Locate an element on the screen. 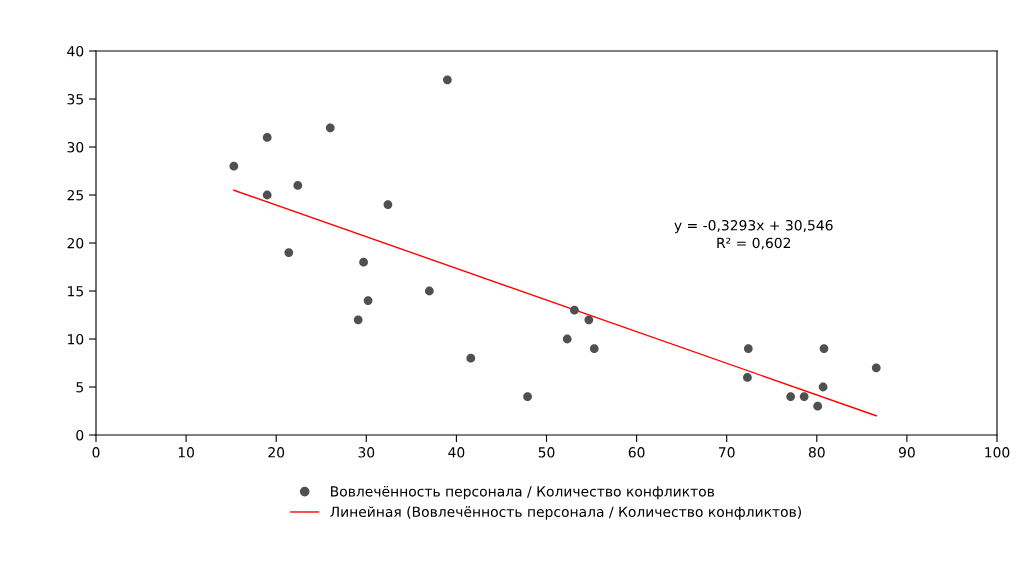 Image resolution: width=1035 pixels, height=570 pixels. x-tick-label: 80 is located at coordinates (816, 452).